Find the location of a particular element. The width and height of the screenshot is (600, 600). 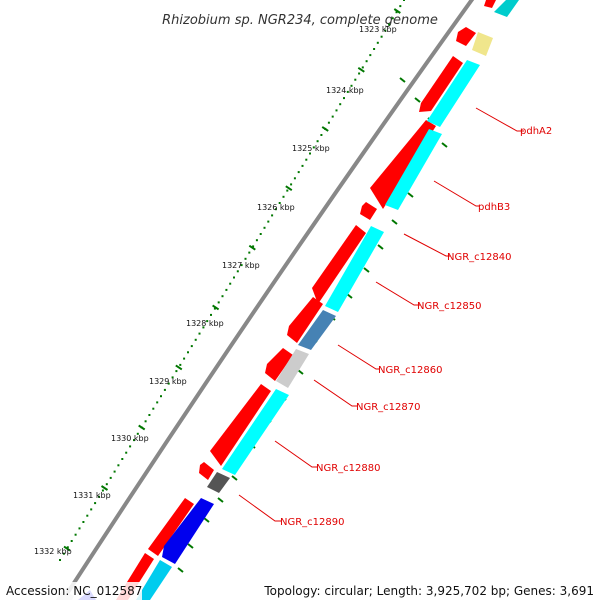

gene-label-ngr-c12880: NGR_c12880 is located at coordinates (348, 468).